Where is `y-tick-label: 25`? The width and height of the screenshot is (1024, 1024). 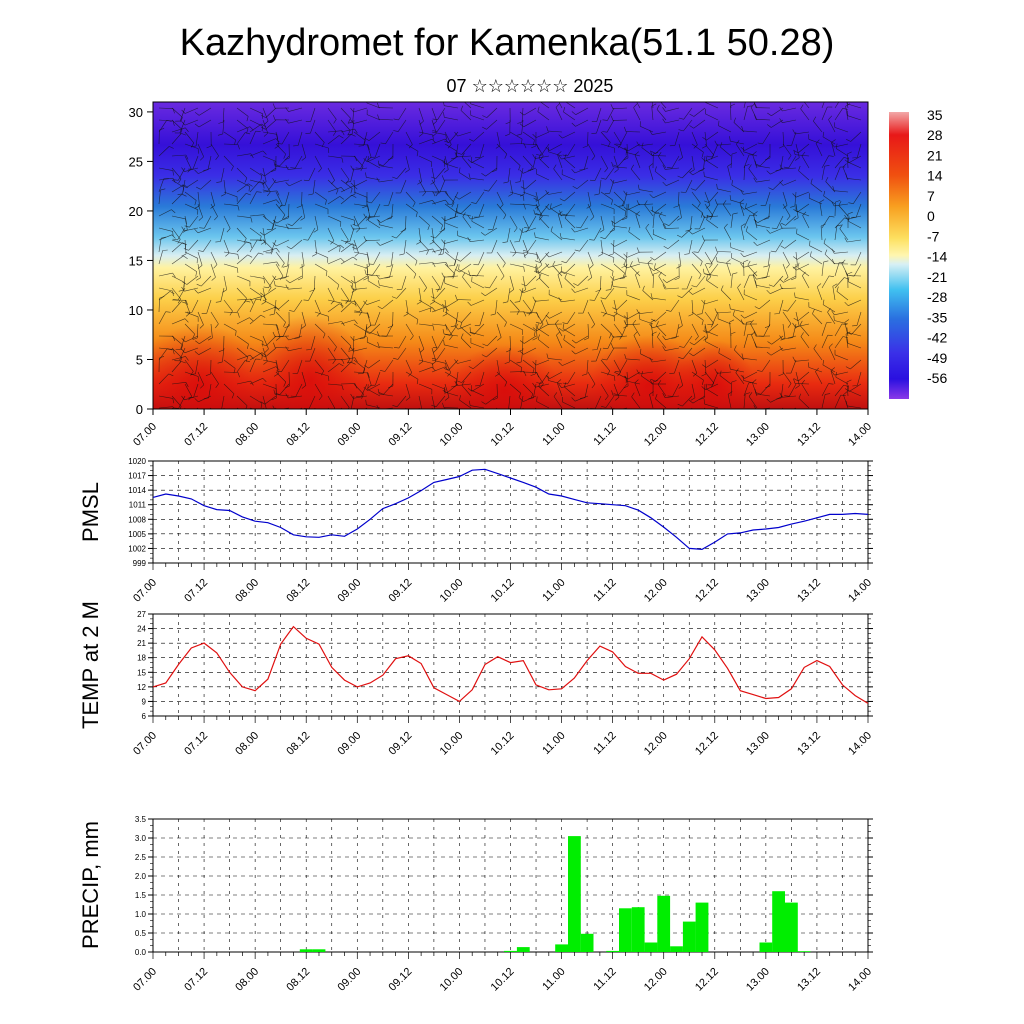 y-tick-label: 25 is located at coordinates (136, 161).